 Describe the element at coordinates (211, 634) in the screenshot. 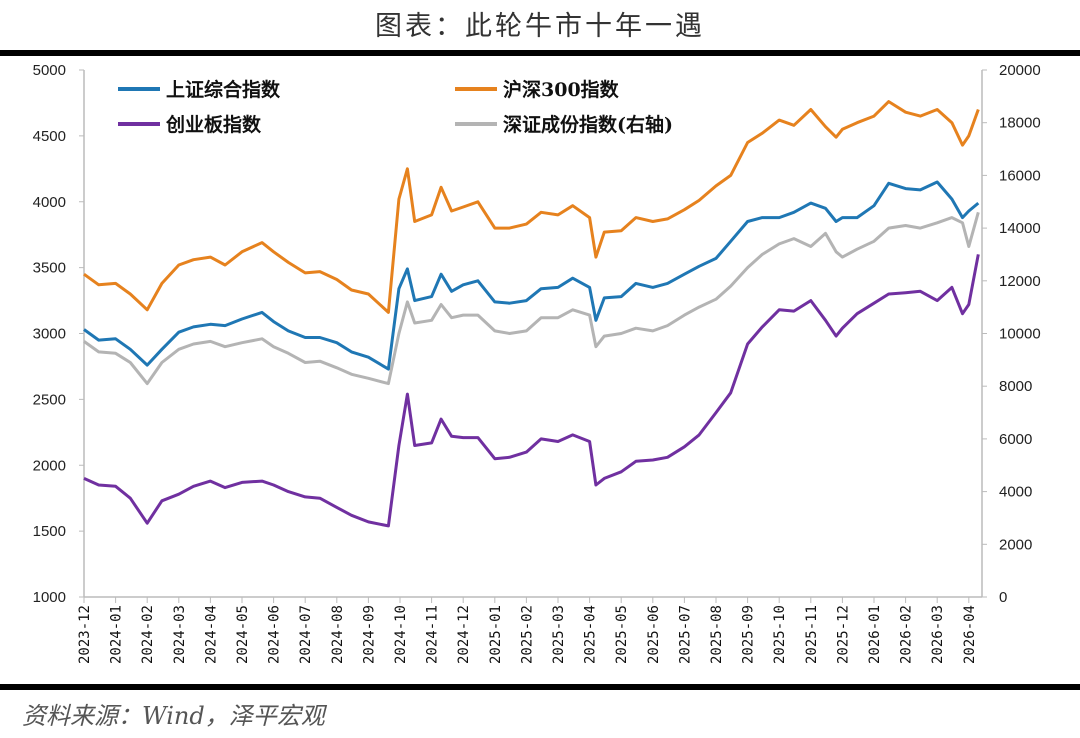

I see `x-tick-label: 2024-04` at that location.